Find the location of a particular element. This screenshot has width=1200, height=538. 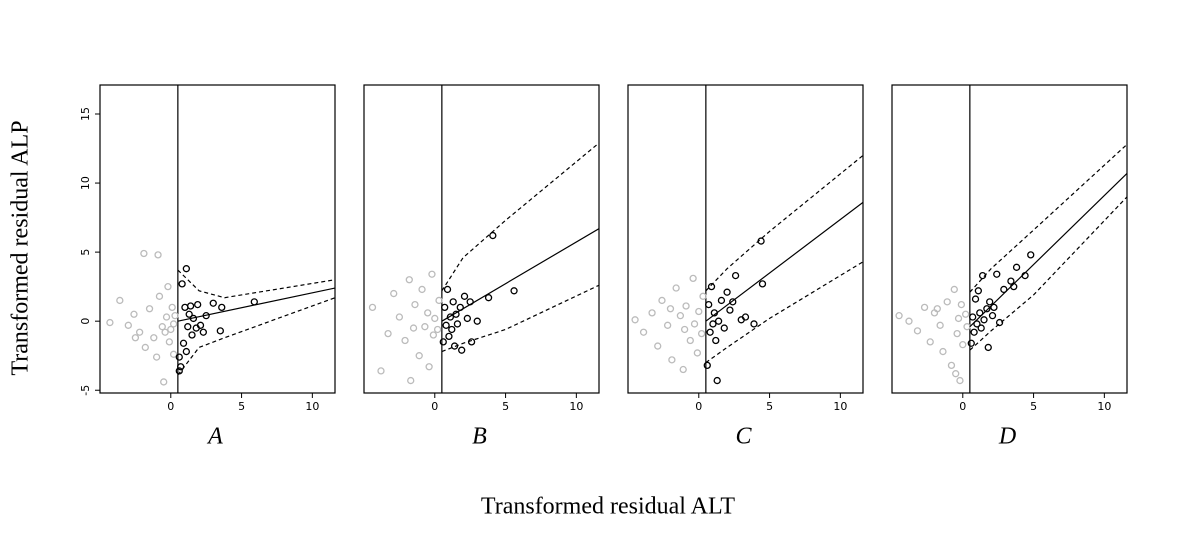

y-tick-label: 5 is located at coordinates (85, 252).